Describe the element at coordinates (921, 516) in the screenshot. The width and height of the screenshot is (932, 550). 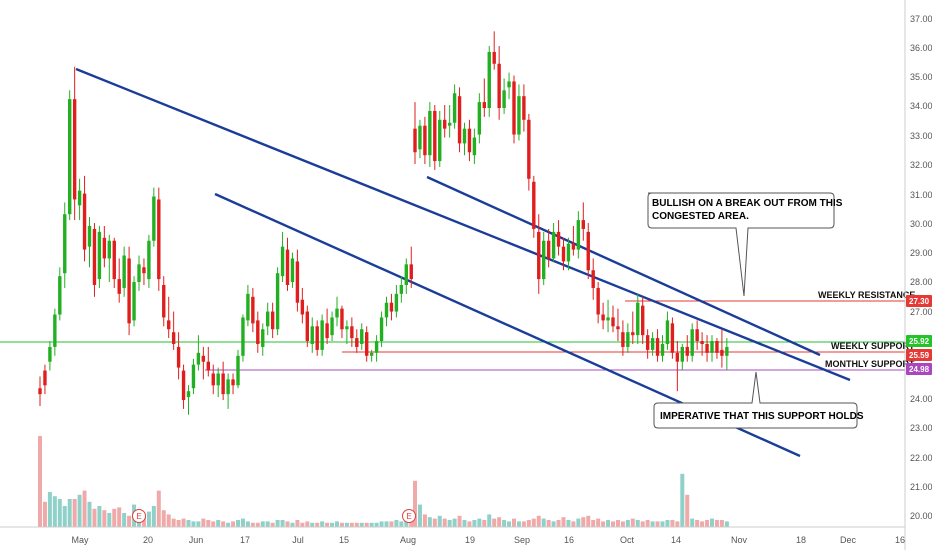
I see `y-tick-label: 20.00` at that location.